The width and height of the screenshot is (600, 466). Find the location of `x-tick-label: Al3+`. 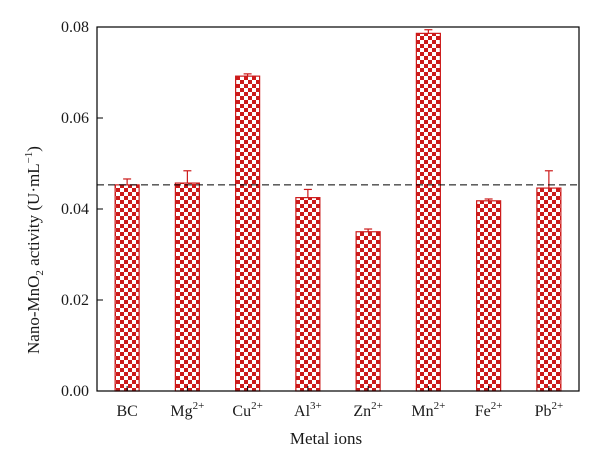

x-tick-label: Al3+ is located at coordinates (308, 410).